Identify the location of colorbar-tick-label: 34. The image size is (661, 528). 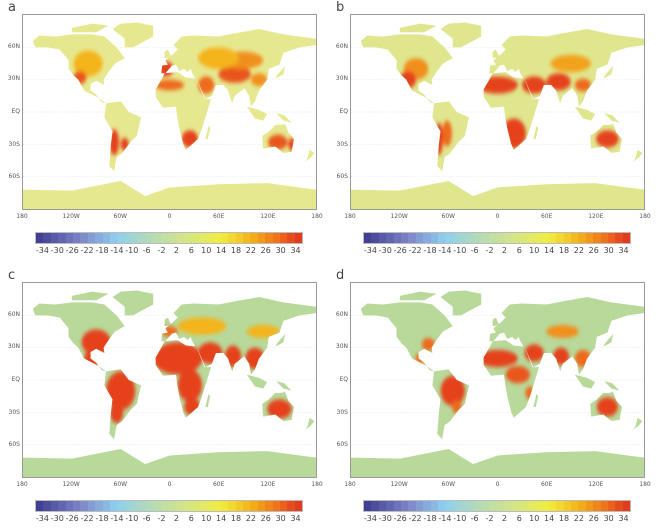
(295, 518).